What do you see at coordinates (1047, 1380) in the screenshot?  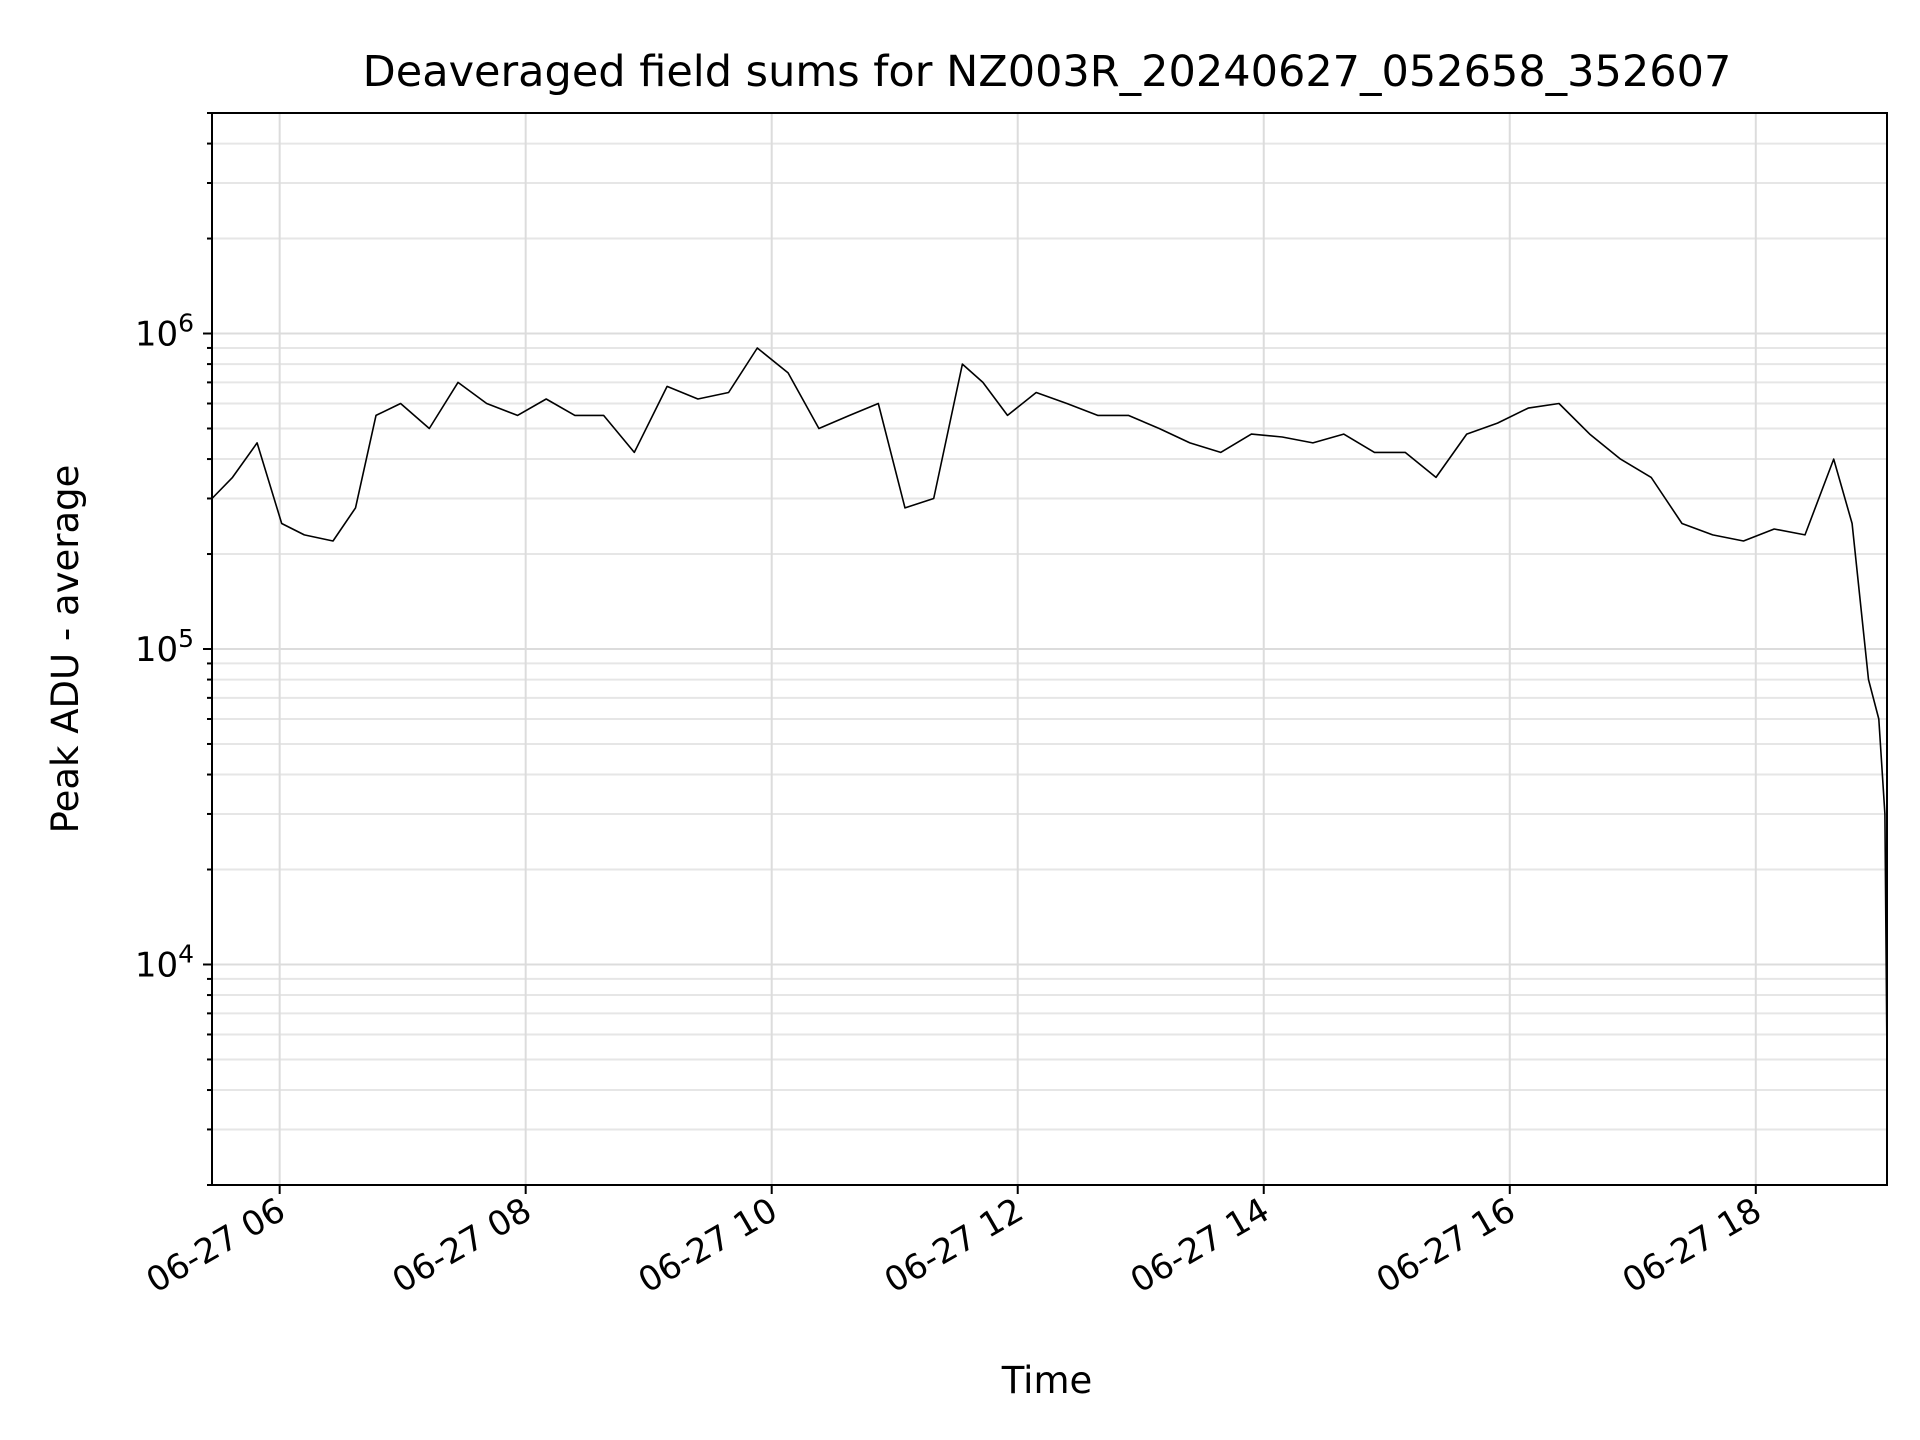 I see `x-axis-label: Time` at bounding box center [1047, 1380].